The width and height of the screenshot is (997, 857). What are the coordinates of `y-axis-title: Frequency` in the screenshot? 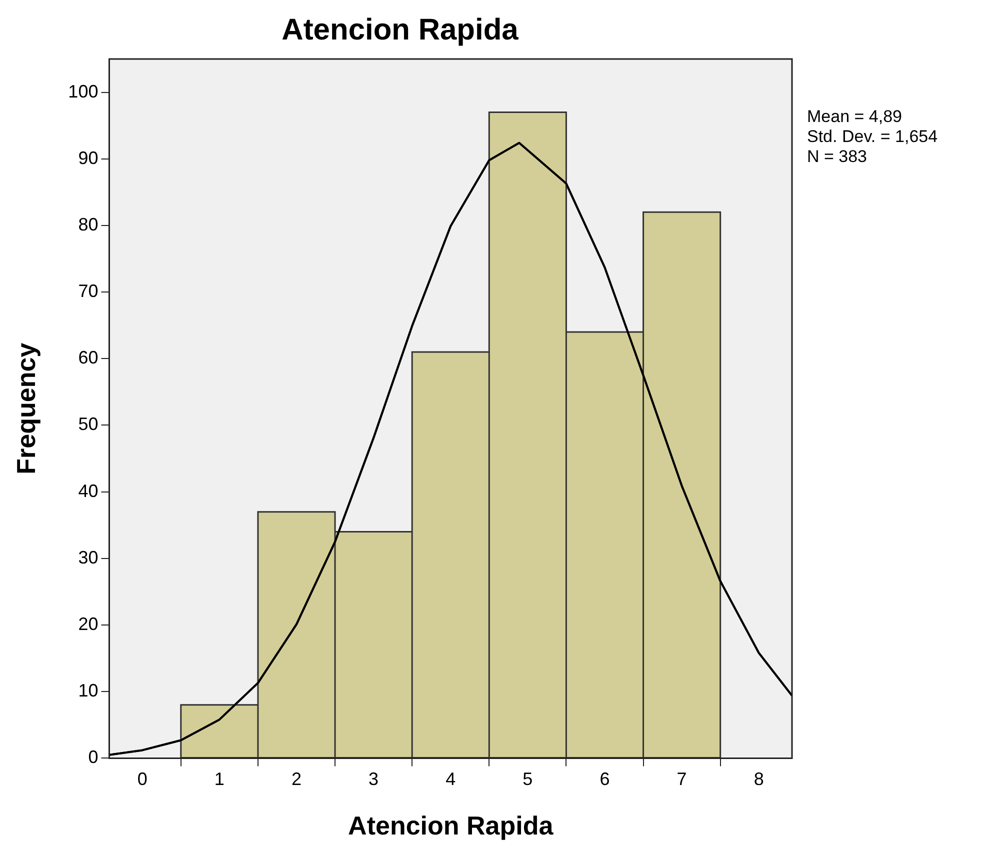 It's located at (25, 408).